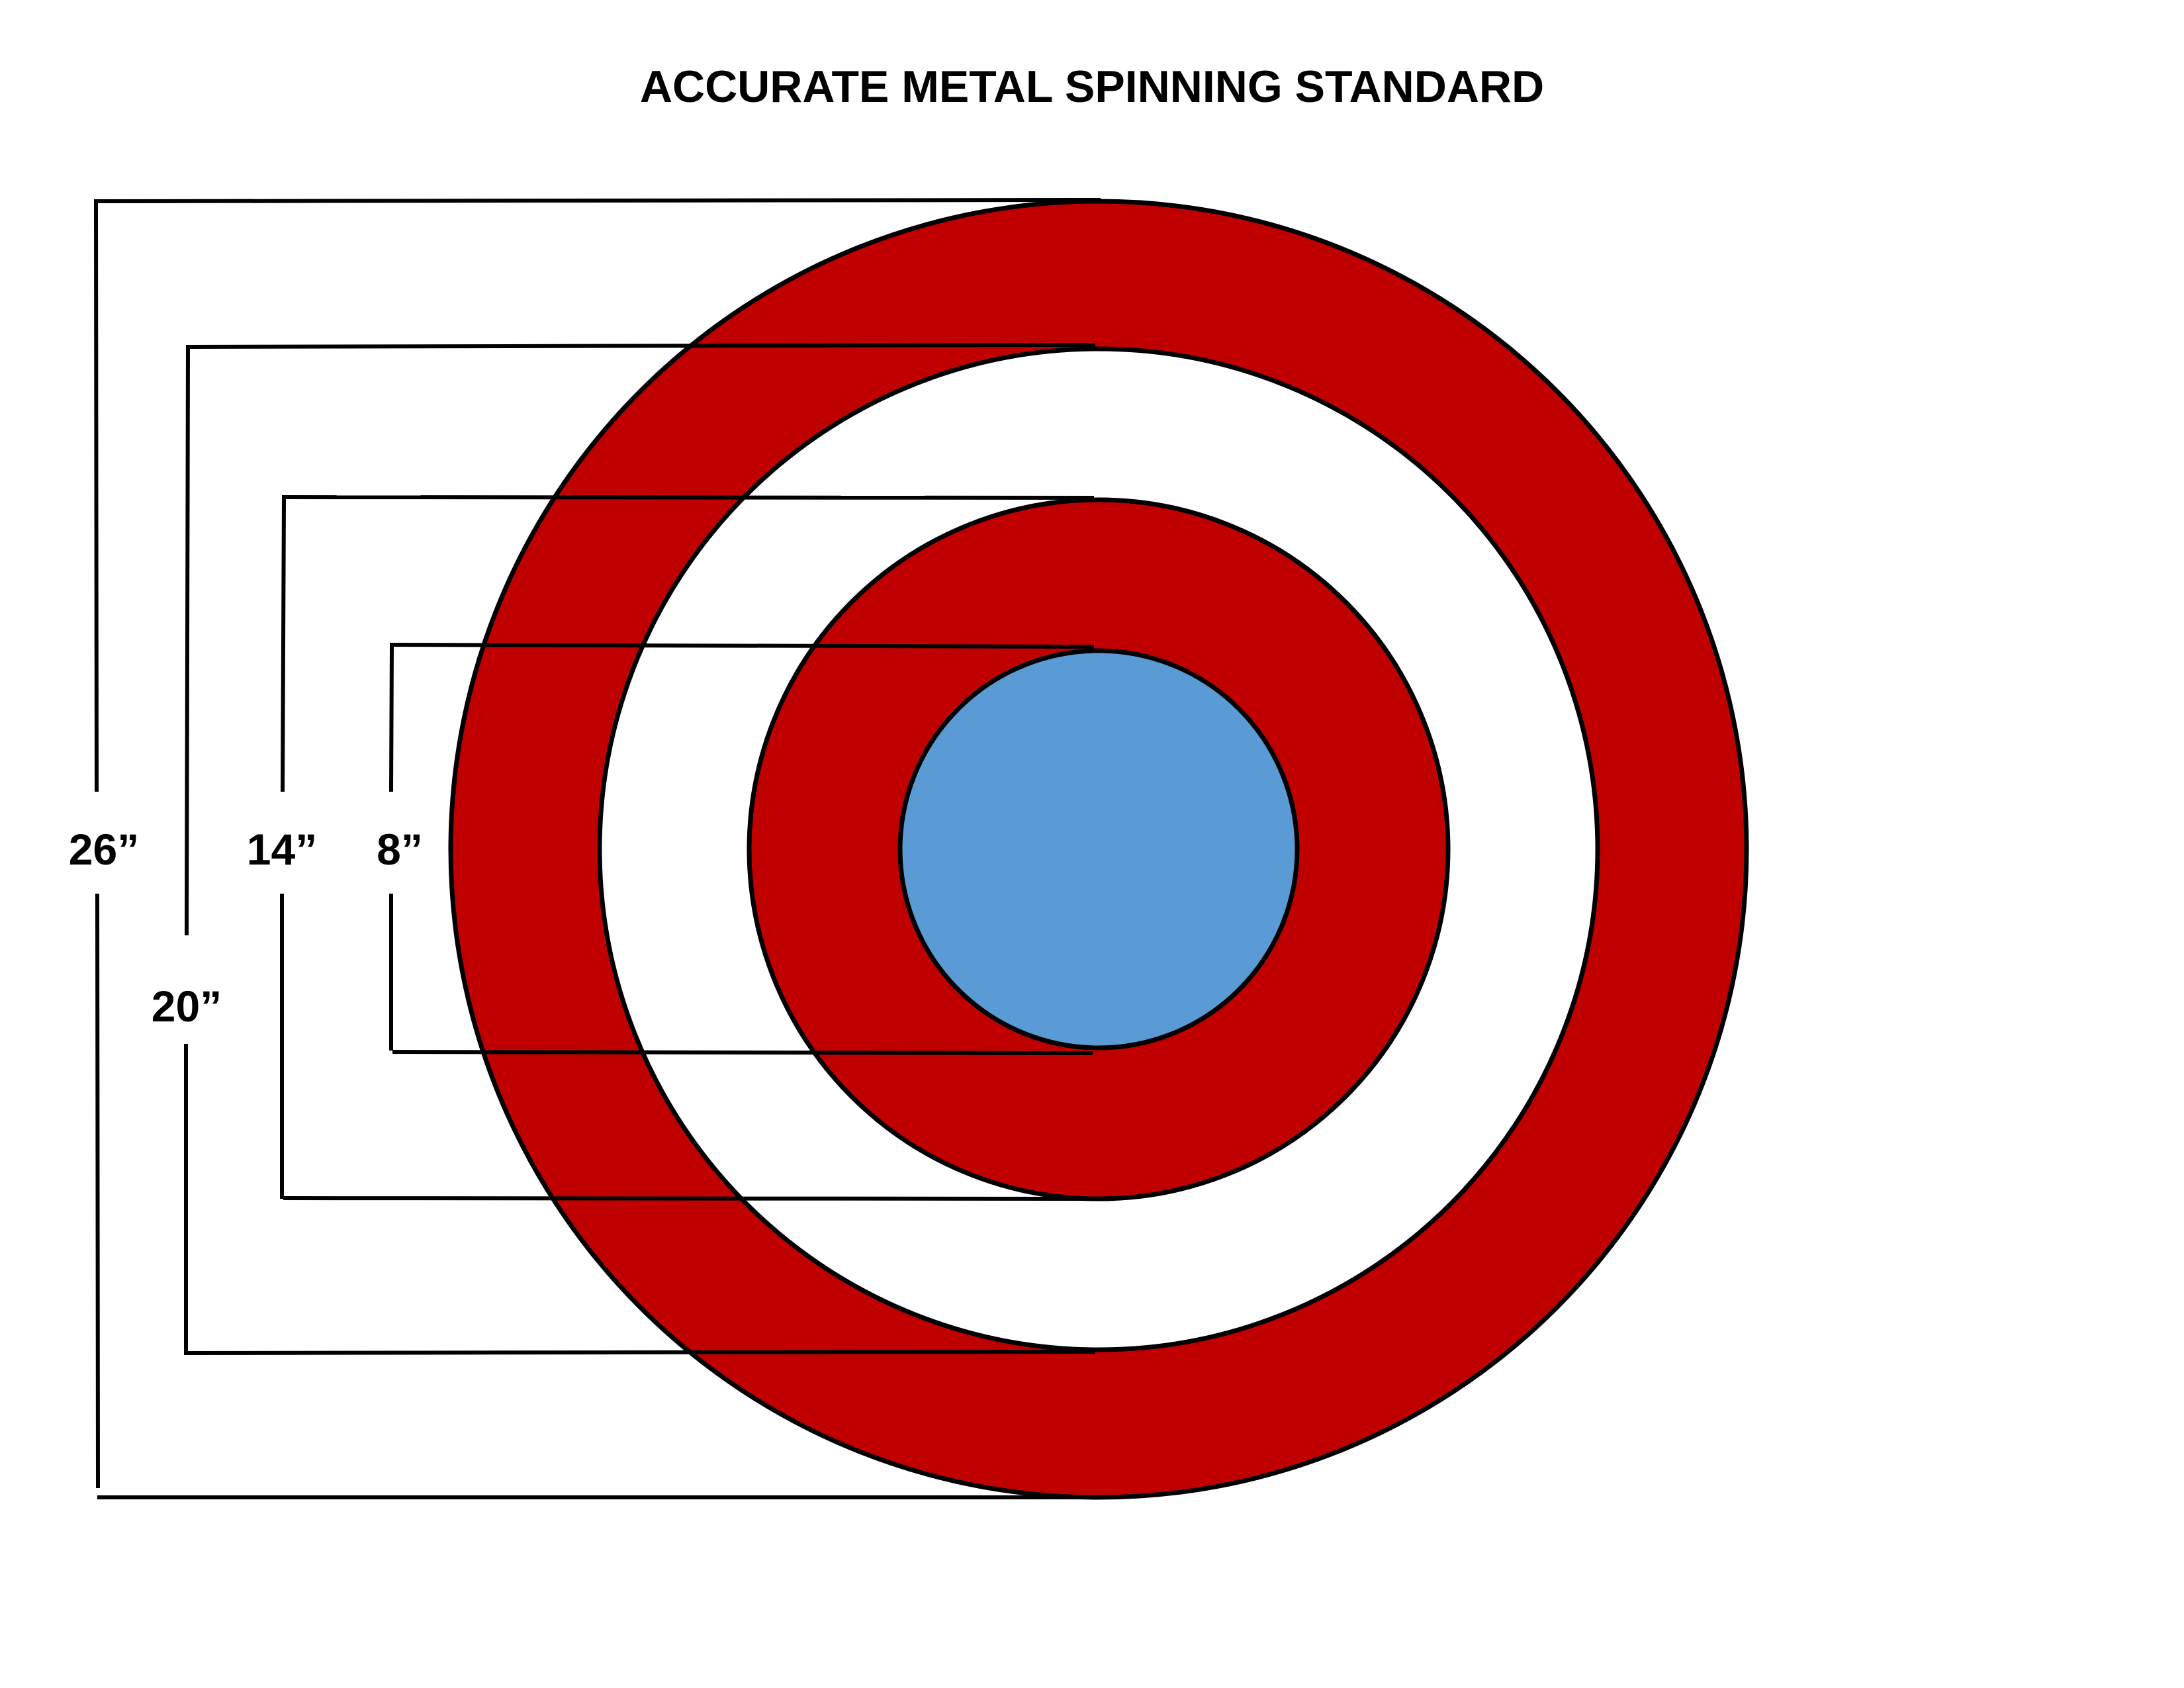  What do you see at coordinates (104, 849) in the screenshot?
I see `label-26in: 26”` at bounding box center [104, 849].